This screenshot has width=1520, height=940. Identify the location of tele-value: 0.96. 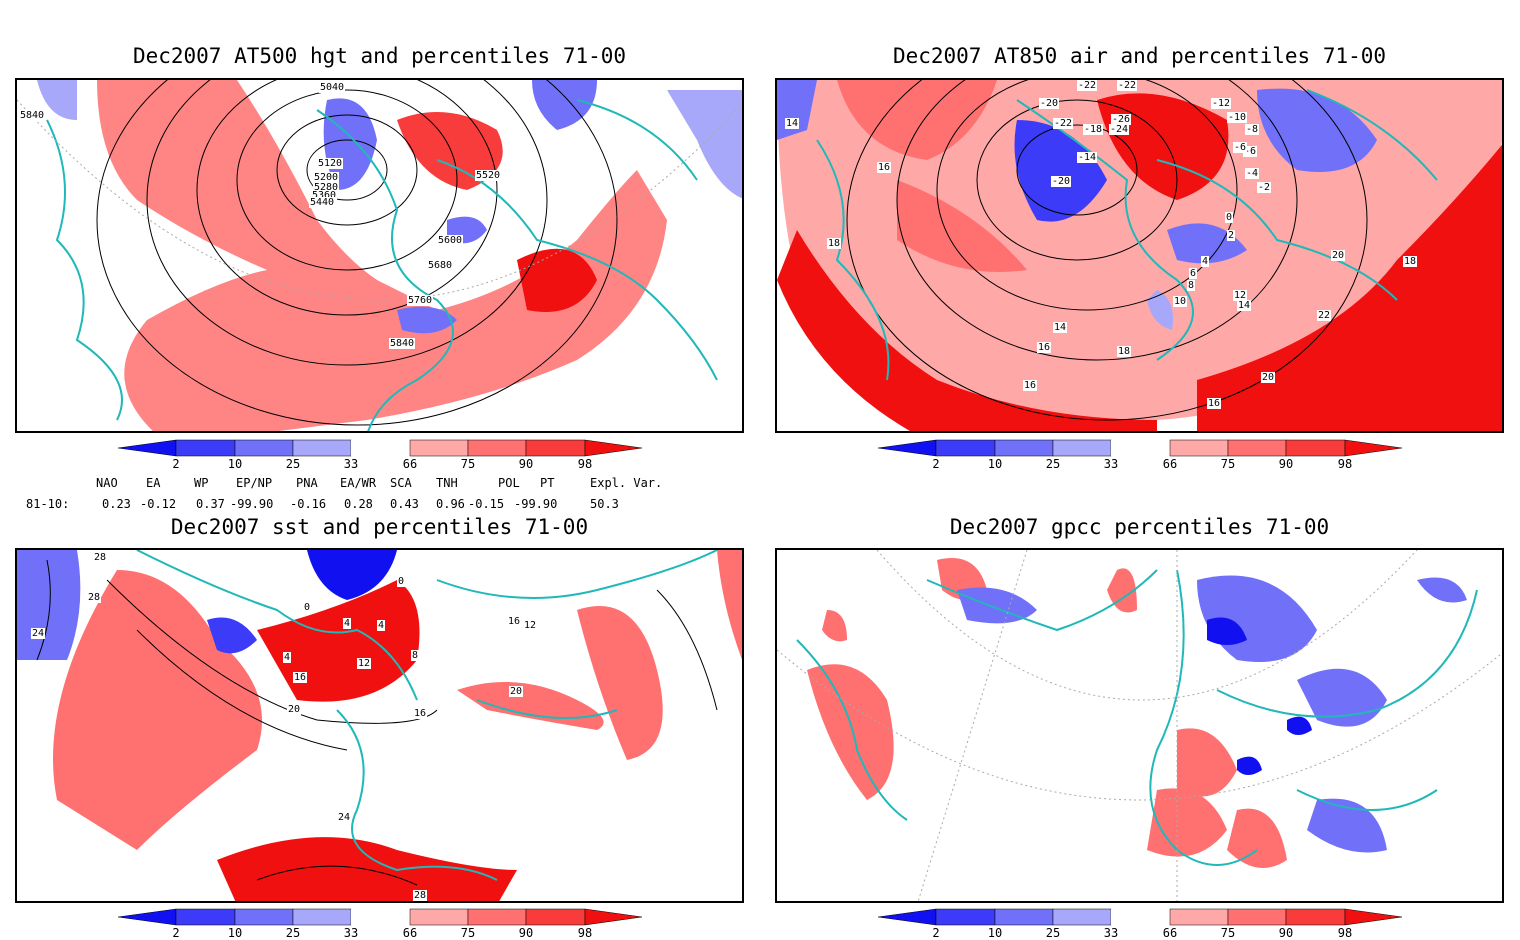
(450, 504).